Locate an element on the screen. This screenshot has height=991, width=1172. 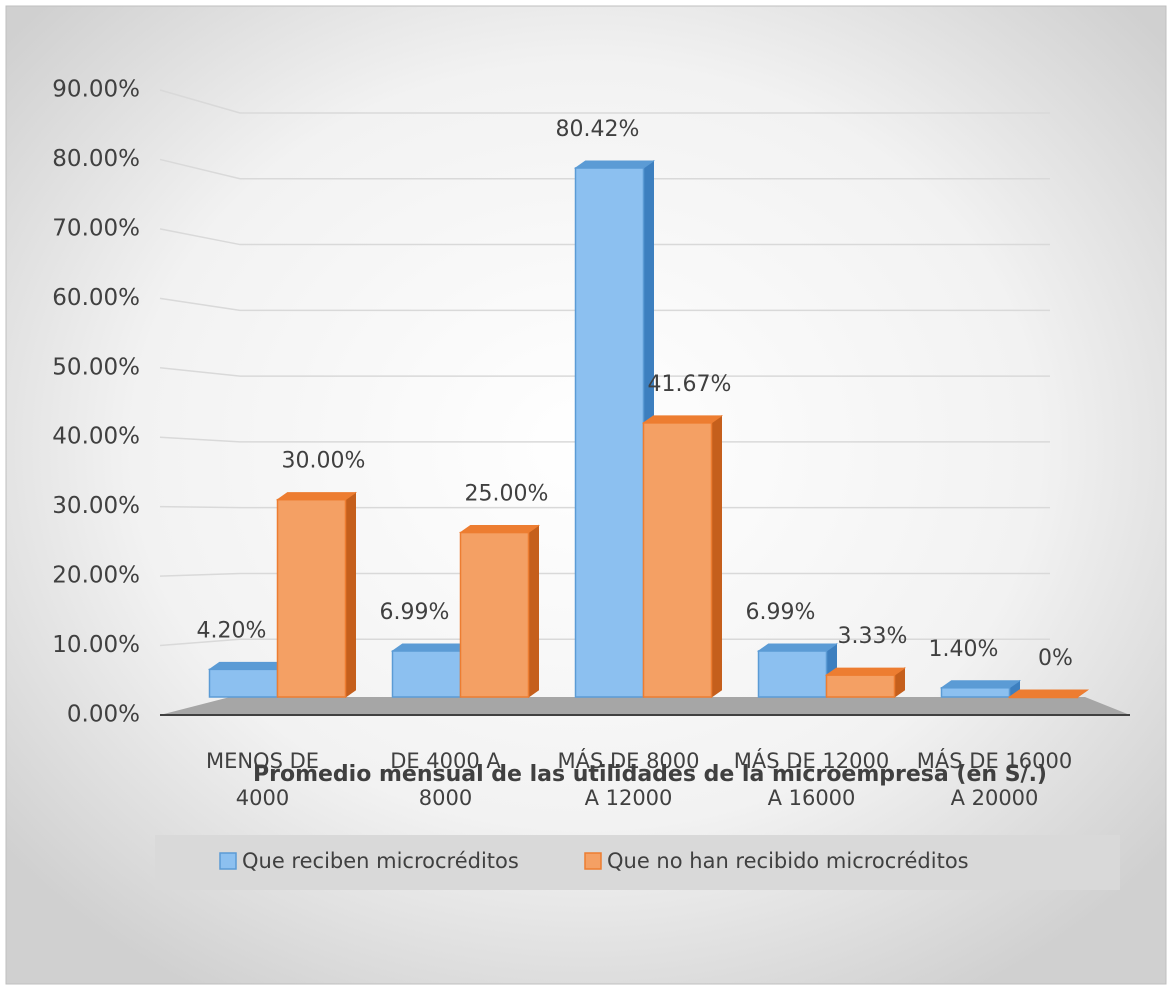
value-label: 25.00% is located at coordinates (507, 494).